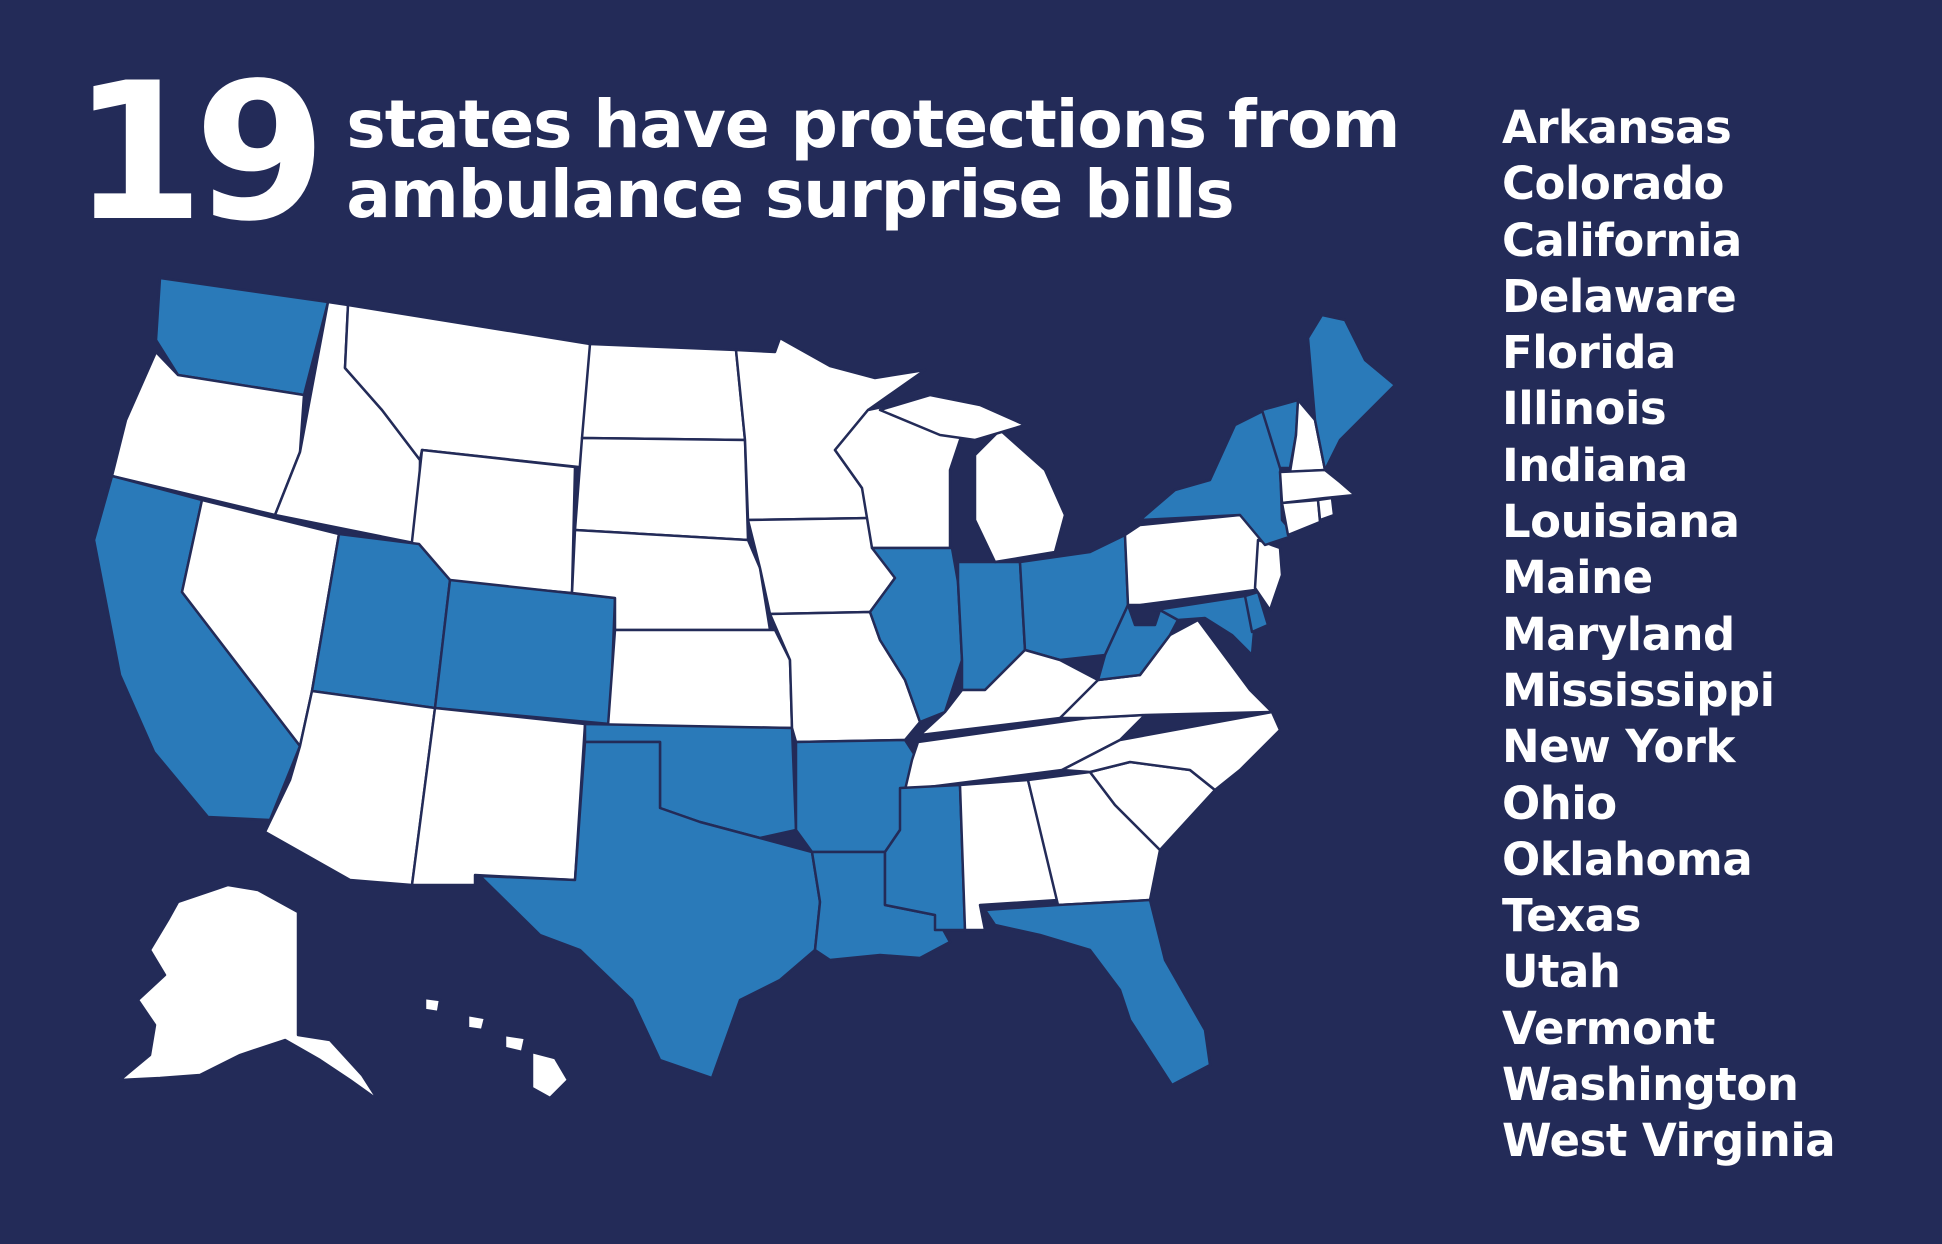 Image resolution: width=1942 pixels, height=1244 pixels. I want to click on headline-line-2: ambulance surprise bills, so click(790, 194).